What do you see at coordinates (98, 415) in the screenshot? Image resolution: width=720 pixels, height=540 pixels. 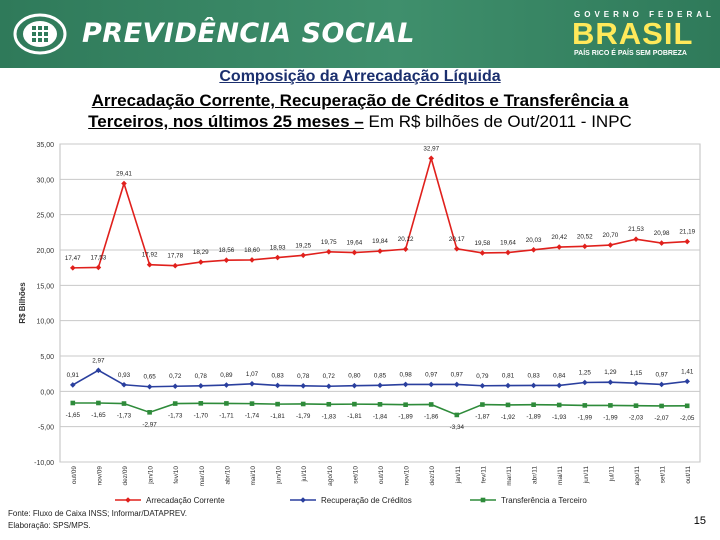 I see `data-label: -1,65` at bounding box center [98, 415].